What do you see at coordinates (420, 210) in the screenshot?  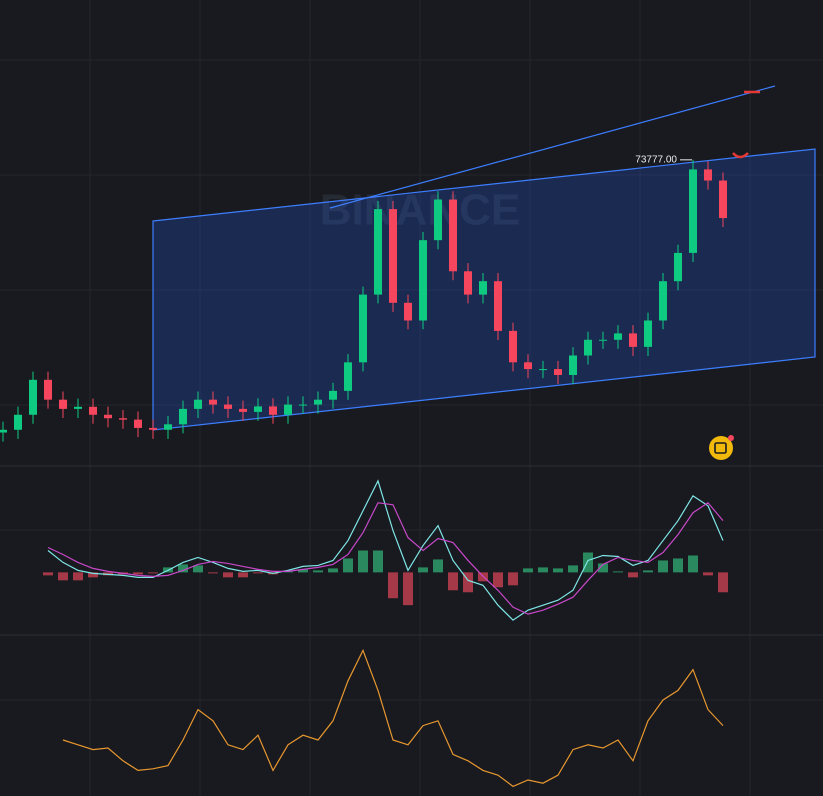 I see `watermark: BINANCE` at bounding box center [420, 210].